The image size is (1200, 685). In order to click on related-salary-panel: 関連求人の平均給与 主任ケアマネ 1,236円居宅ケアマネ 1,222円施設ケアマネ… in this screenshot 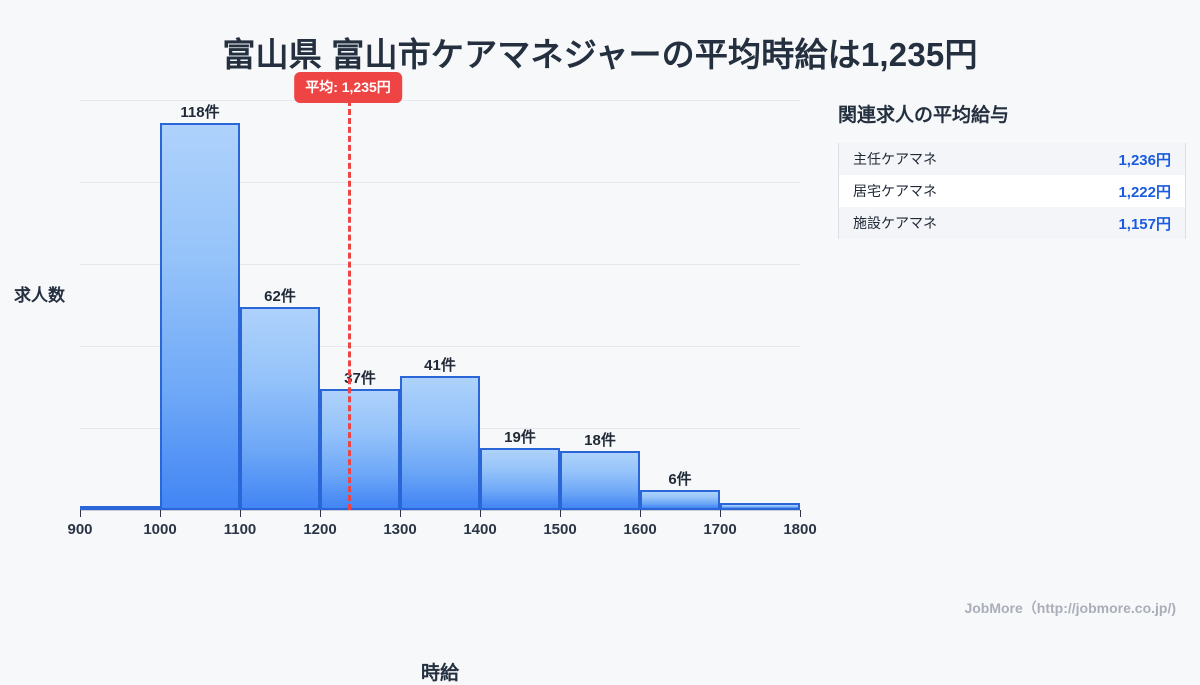, I will do `click(1013, 169)`.